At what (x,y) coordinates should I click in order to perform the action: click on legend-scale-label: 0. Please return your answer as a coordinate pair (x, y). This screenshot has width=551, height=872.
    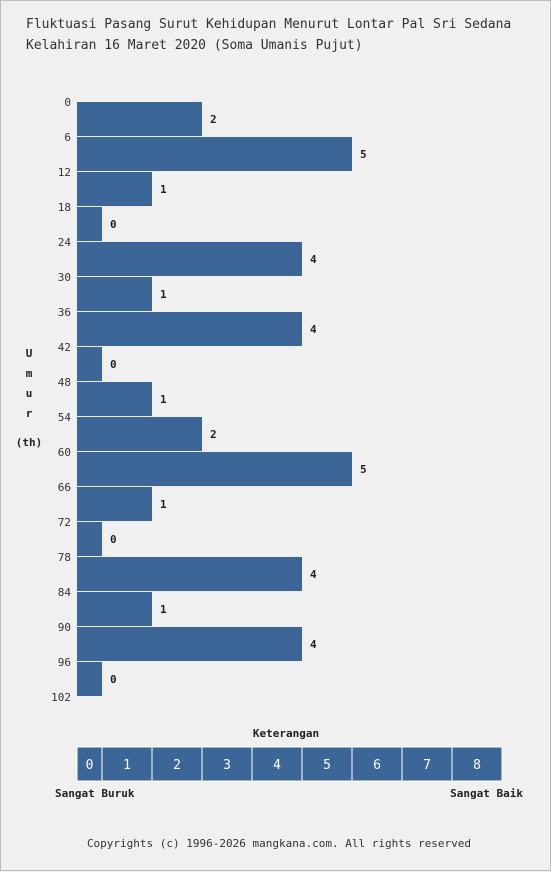
    Looking at the image, I should click on (90, 765).